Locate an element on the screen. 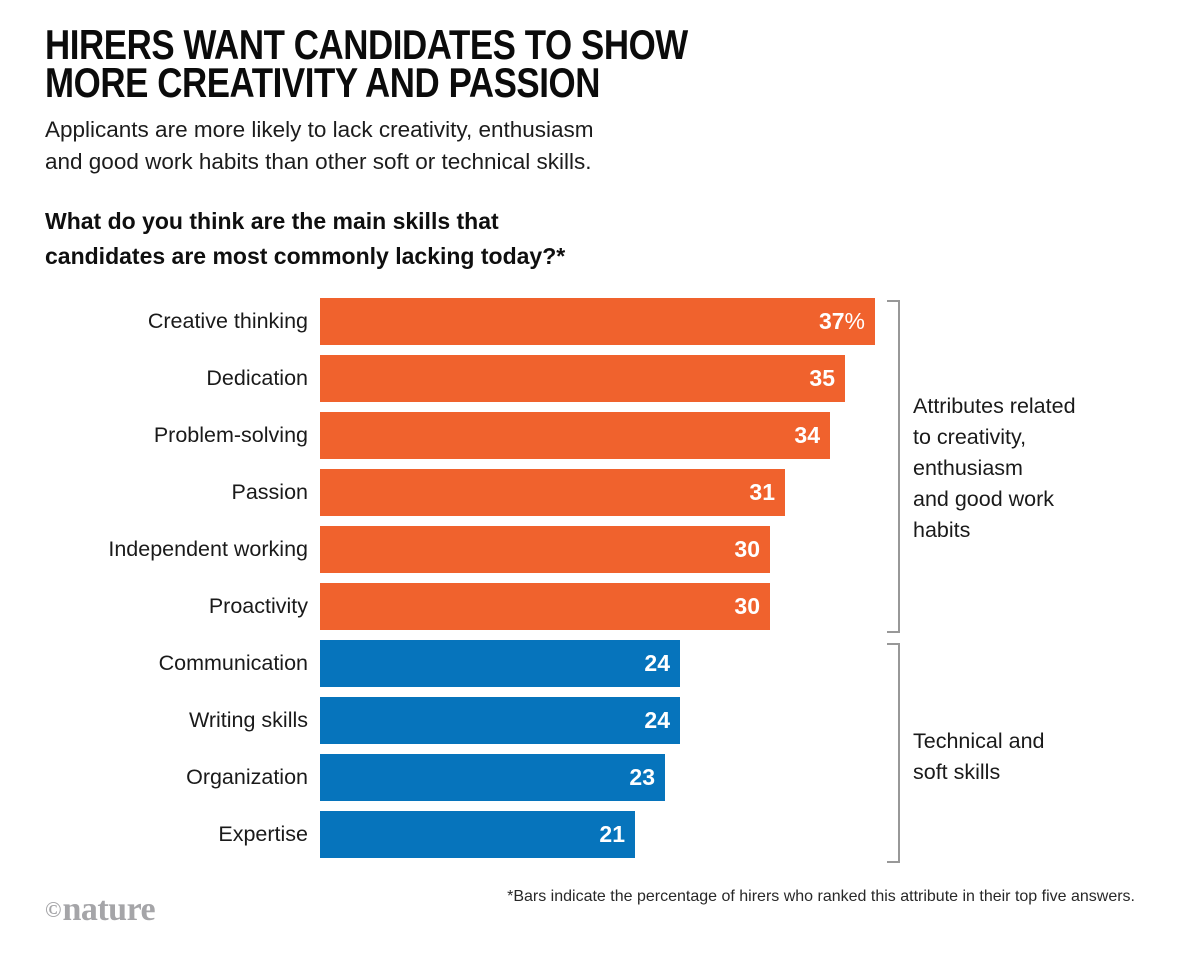 This screenshot has height=956, width=1179. bar-row: Passion 31 is located at coordinates (589, 492).